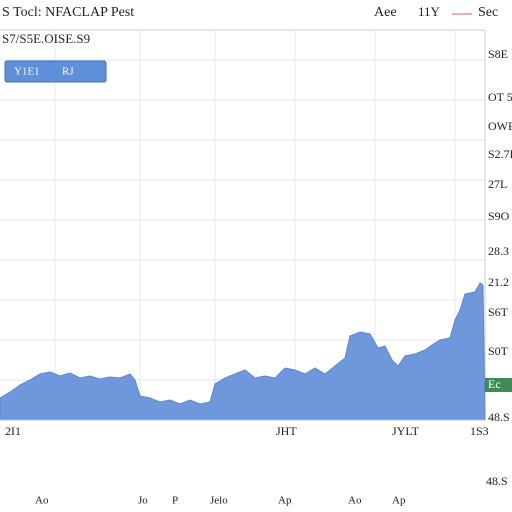  What do you see at coordinates (498, 54) in the screenshot?
I see `axis-label: S8E` at bounding box center [498, 54].